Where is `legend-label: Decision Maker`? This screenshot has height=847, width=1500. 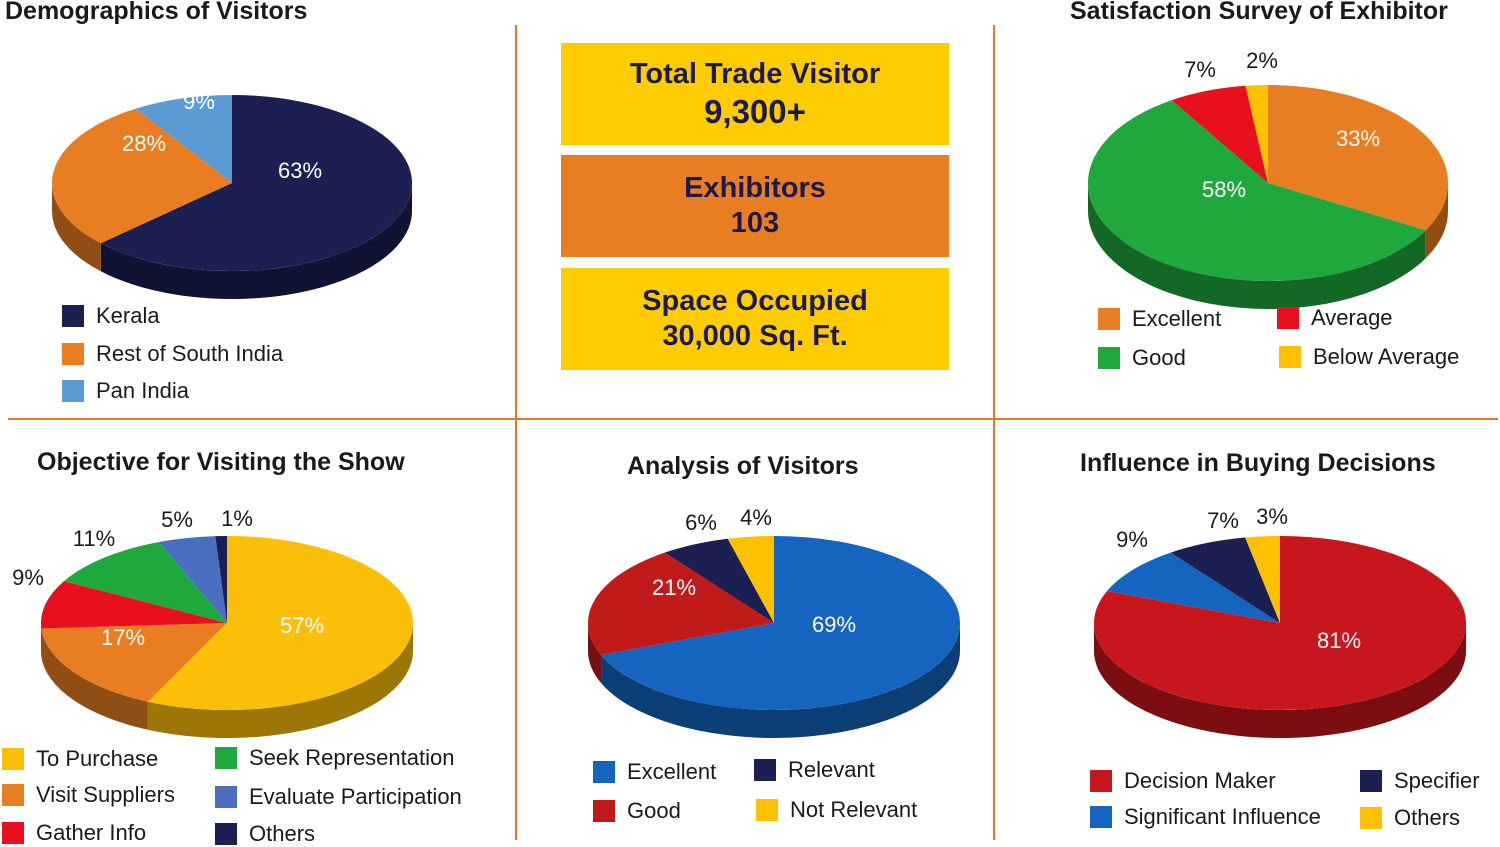 legend-label: Decision Maker is located at coordinates (1200, 781).